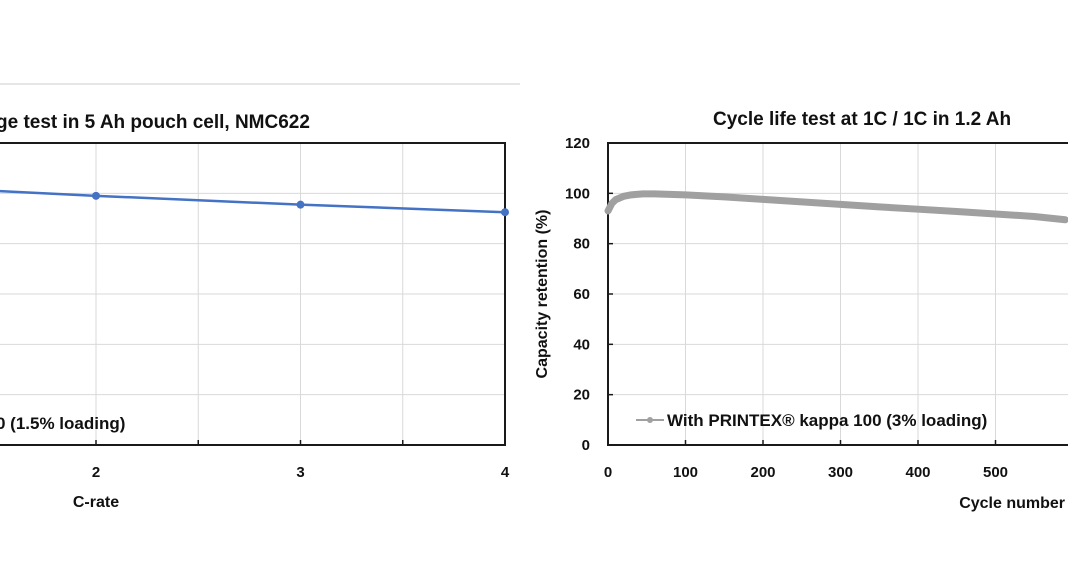 Image resolution: width=1068 pixels, height=580 pixels. I want to click on cycle-chart-legend: With PRINTEX® kappa 100 (3% loading), so click(811, 420).